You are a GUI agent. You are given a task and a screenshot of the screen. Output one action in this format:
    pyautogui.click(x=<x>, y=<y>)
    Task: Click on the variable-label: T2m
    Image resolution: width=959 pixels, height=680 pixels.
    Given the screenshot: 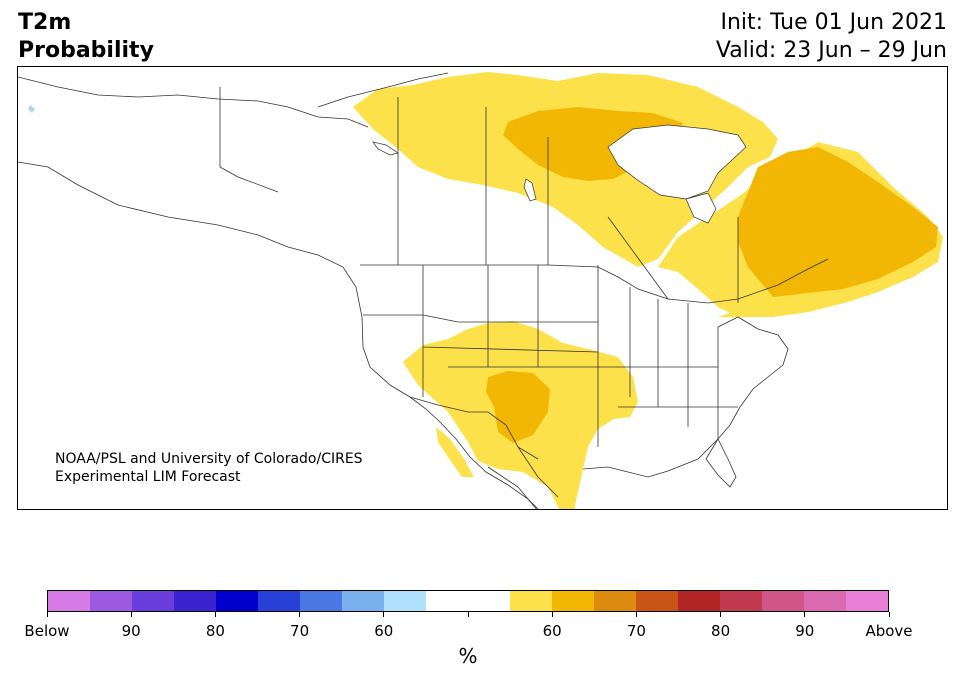 What is the action you would take?
    pyautogui.click(x=45, y=22)
    